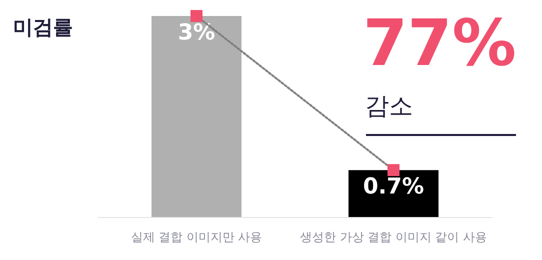 Image resolution: width=542 pixels, height=260 pixels. Describe the element at coordinates (389, 106) in the screenshot. I see `annotation: 감소` at that location.